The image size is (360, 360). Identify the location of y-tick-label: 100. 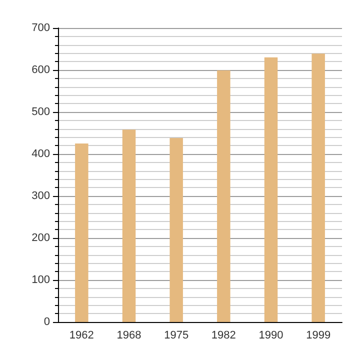
(41, 280).